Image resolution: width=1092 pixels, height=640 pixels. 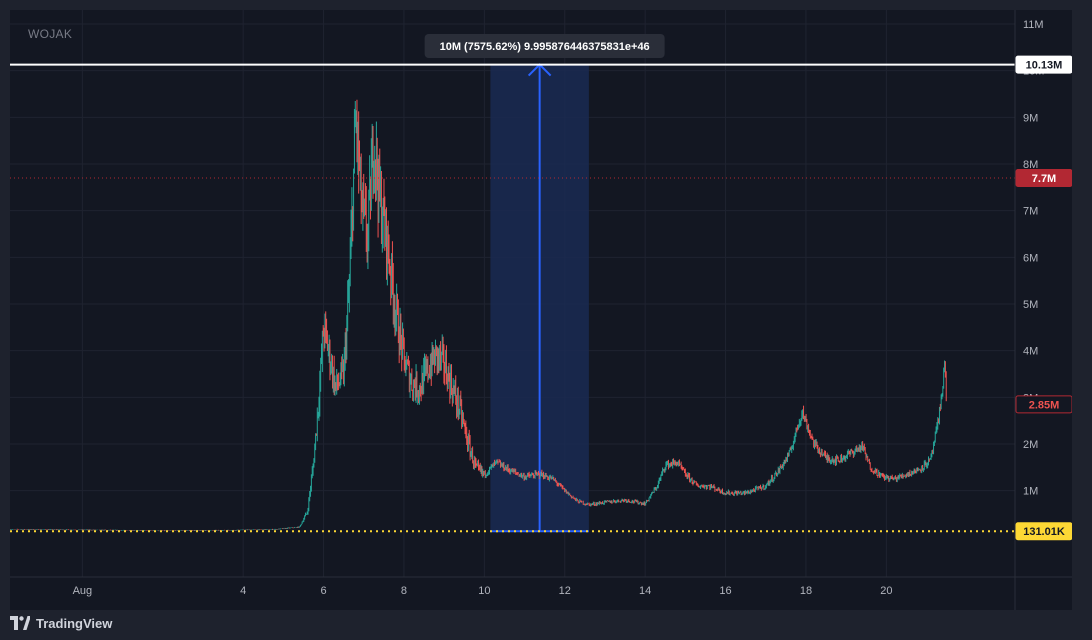 I want to click on tradingview-logo-icon, so click(x=20, y=623).